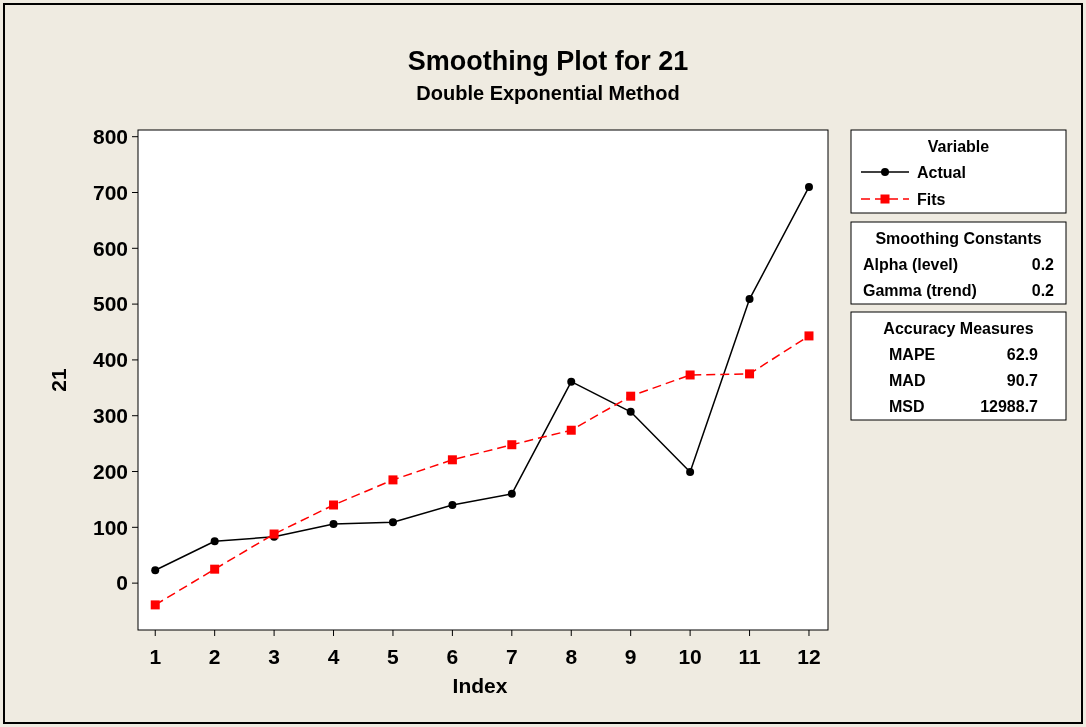 The height and width of the screenshot is (727, 1086). What do you see at coordinates (274, 656) in the screenshot?
I see `x-tick-label: 3` at bounding box center [274, 656].